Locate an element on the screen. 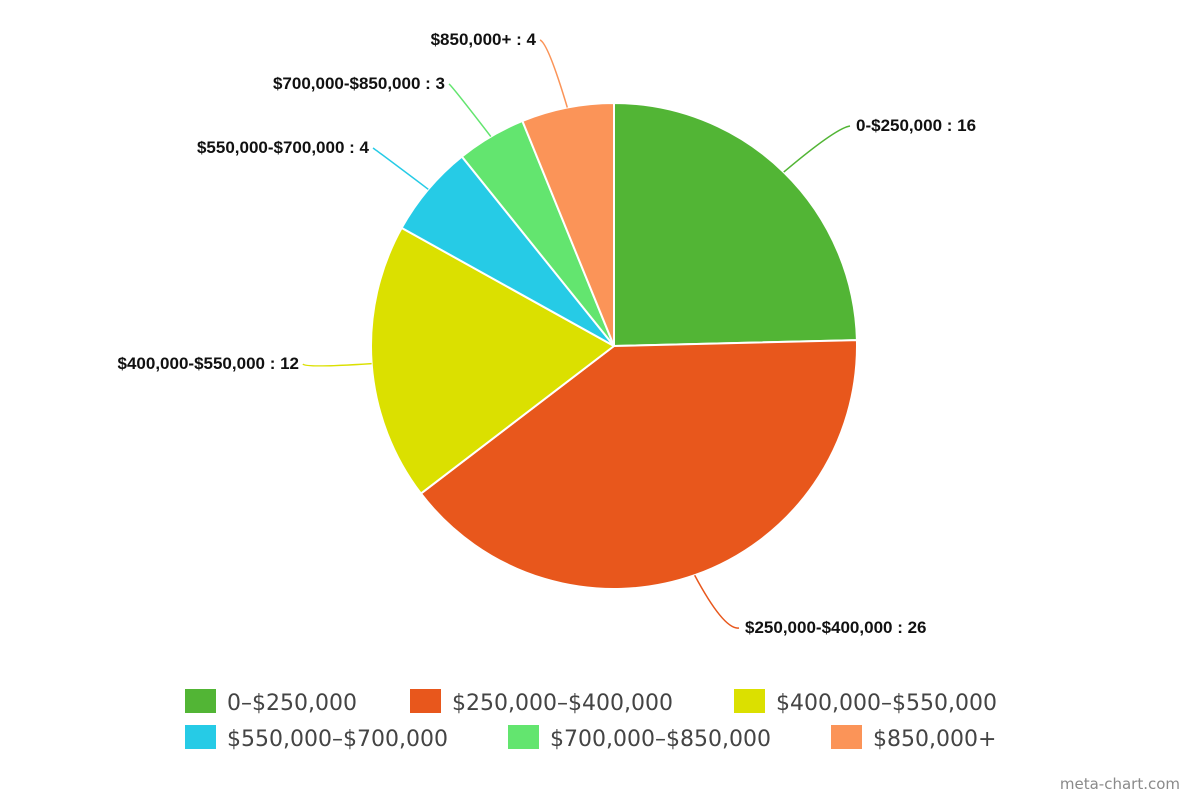  data-label-400-000-550-000: $400,000-$550,000 : 12 is located at coordinates (209, 363).